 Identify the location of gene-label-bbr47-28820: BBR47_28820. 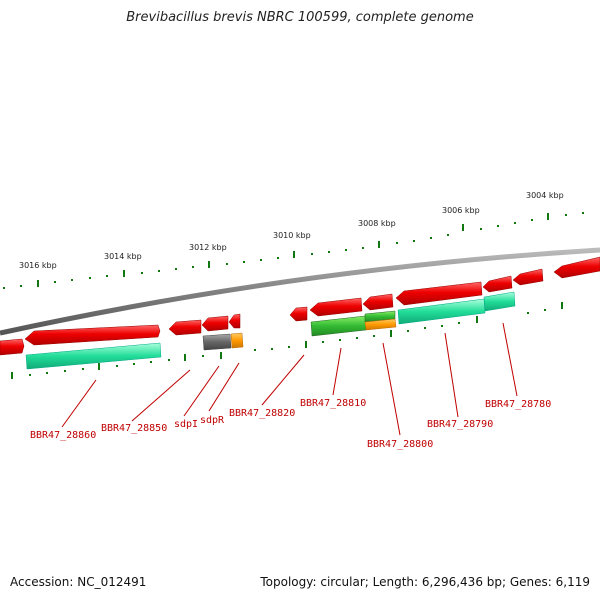
(262, 413).